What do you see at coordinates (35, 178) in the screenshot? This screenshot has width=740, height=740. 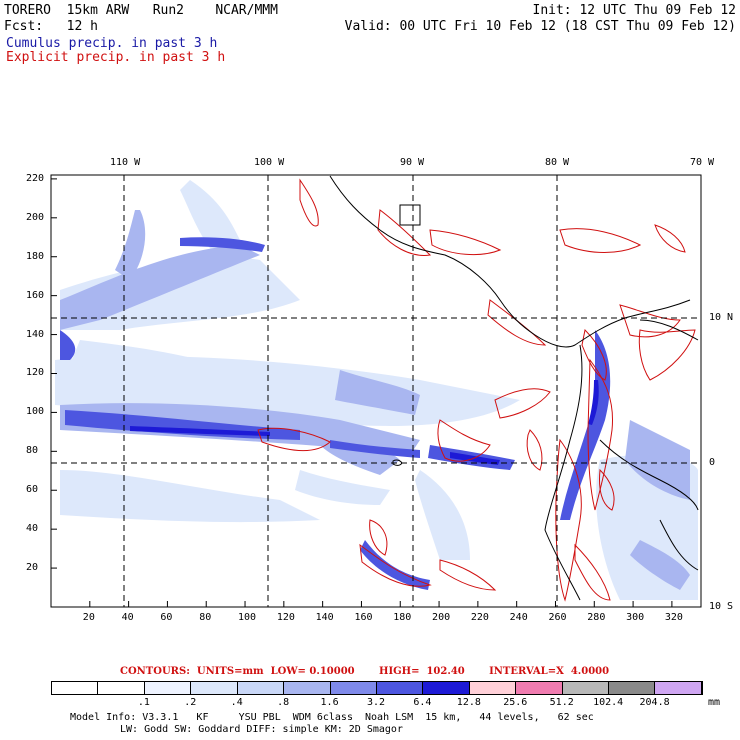 I see `y-tick-label: 220` at bounding box center [35, 178].